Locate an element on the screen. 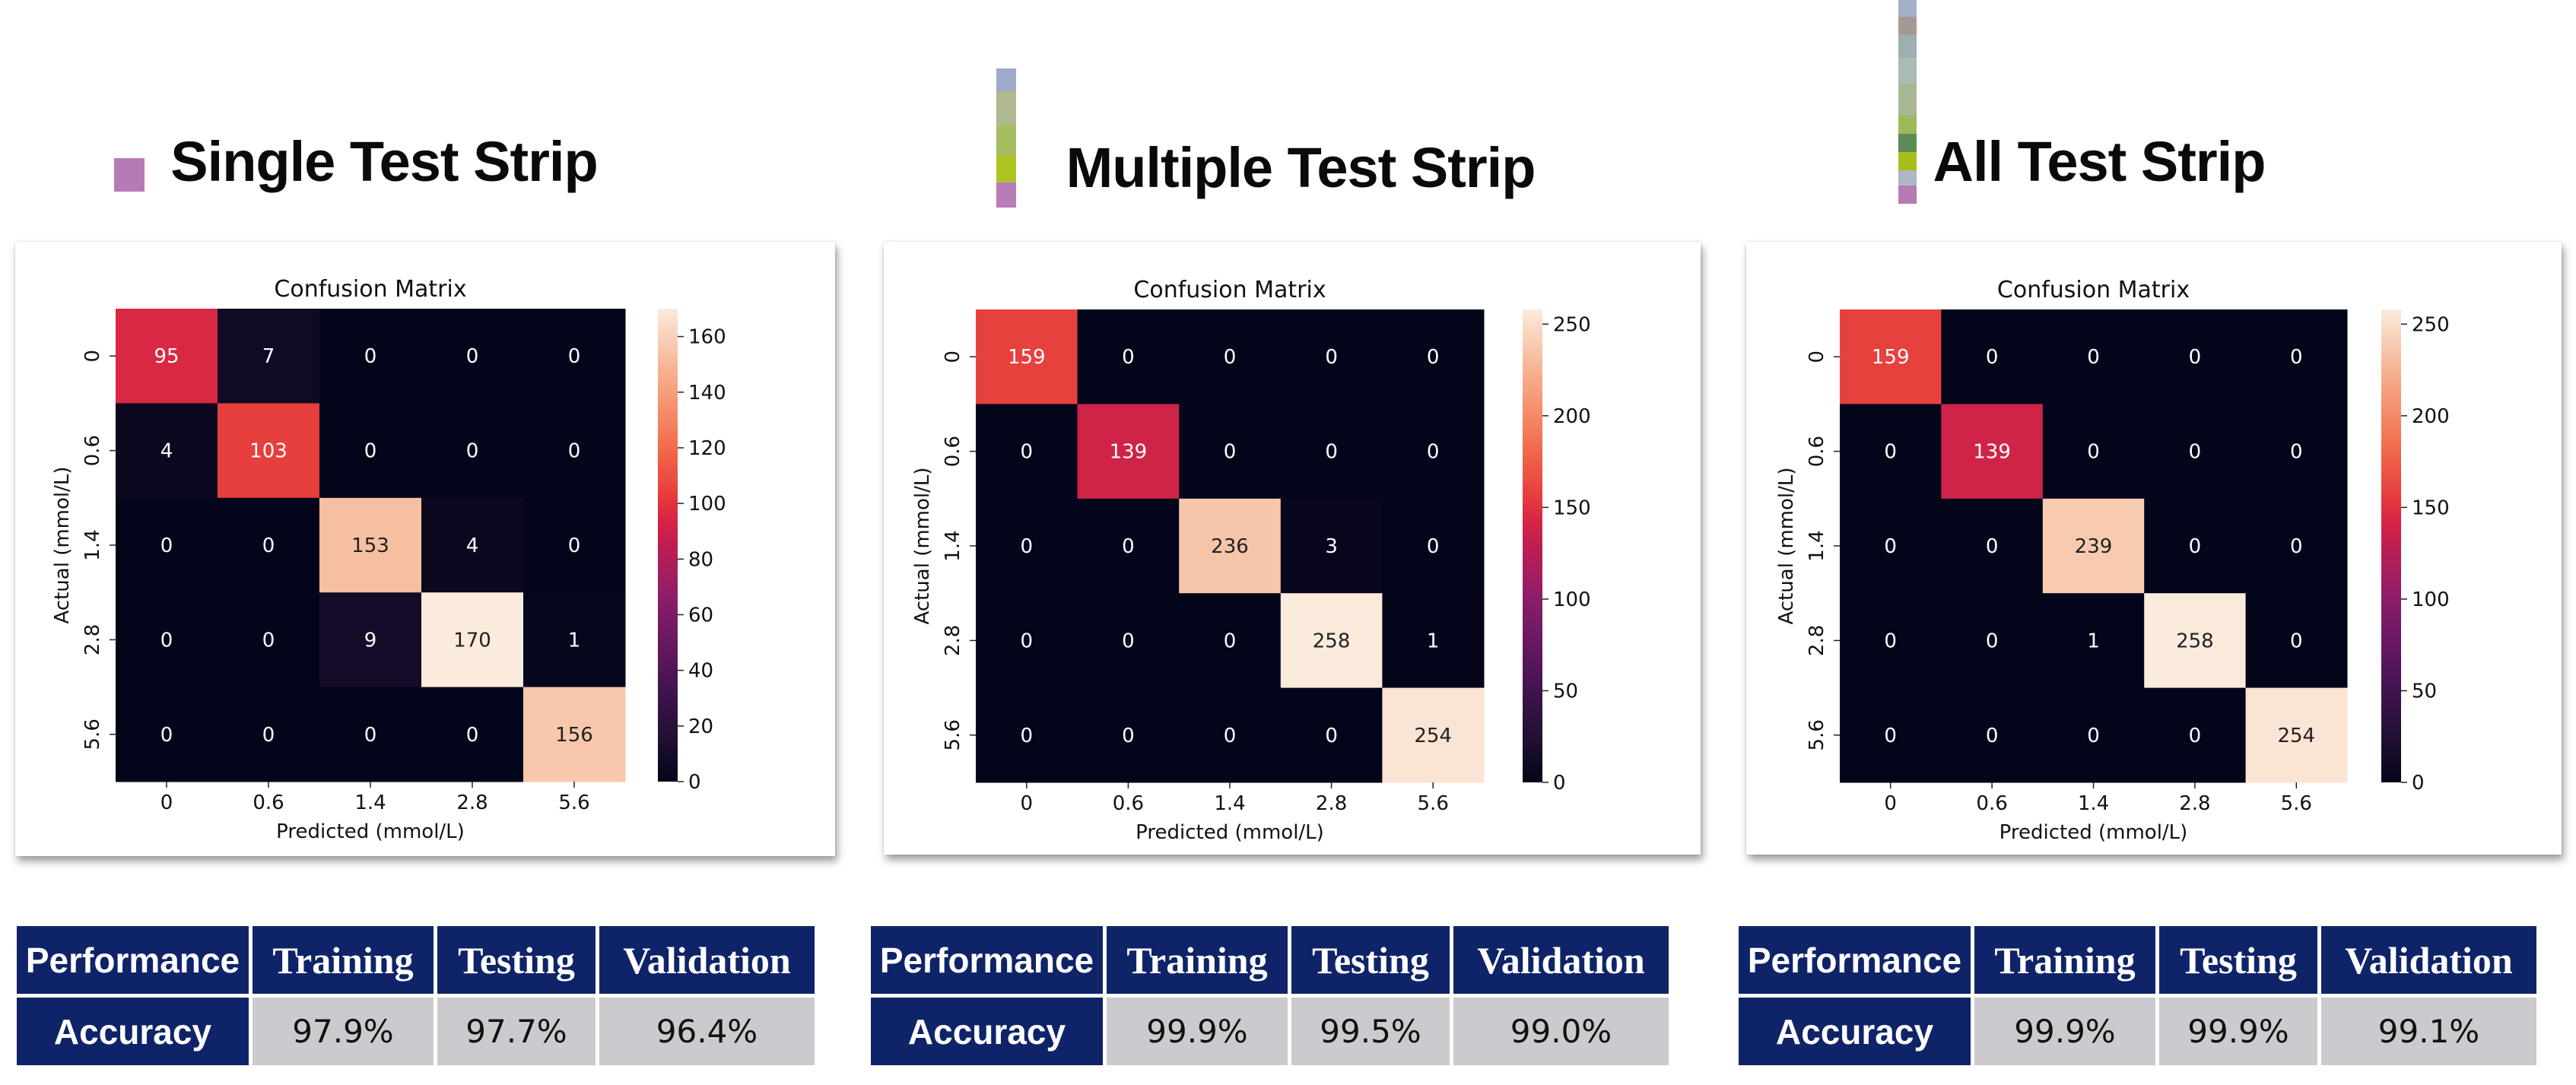 The width and height of the screenshot is (2576, 1085). y-tick-label: 1.4 is located at coordinates (1817, 545).